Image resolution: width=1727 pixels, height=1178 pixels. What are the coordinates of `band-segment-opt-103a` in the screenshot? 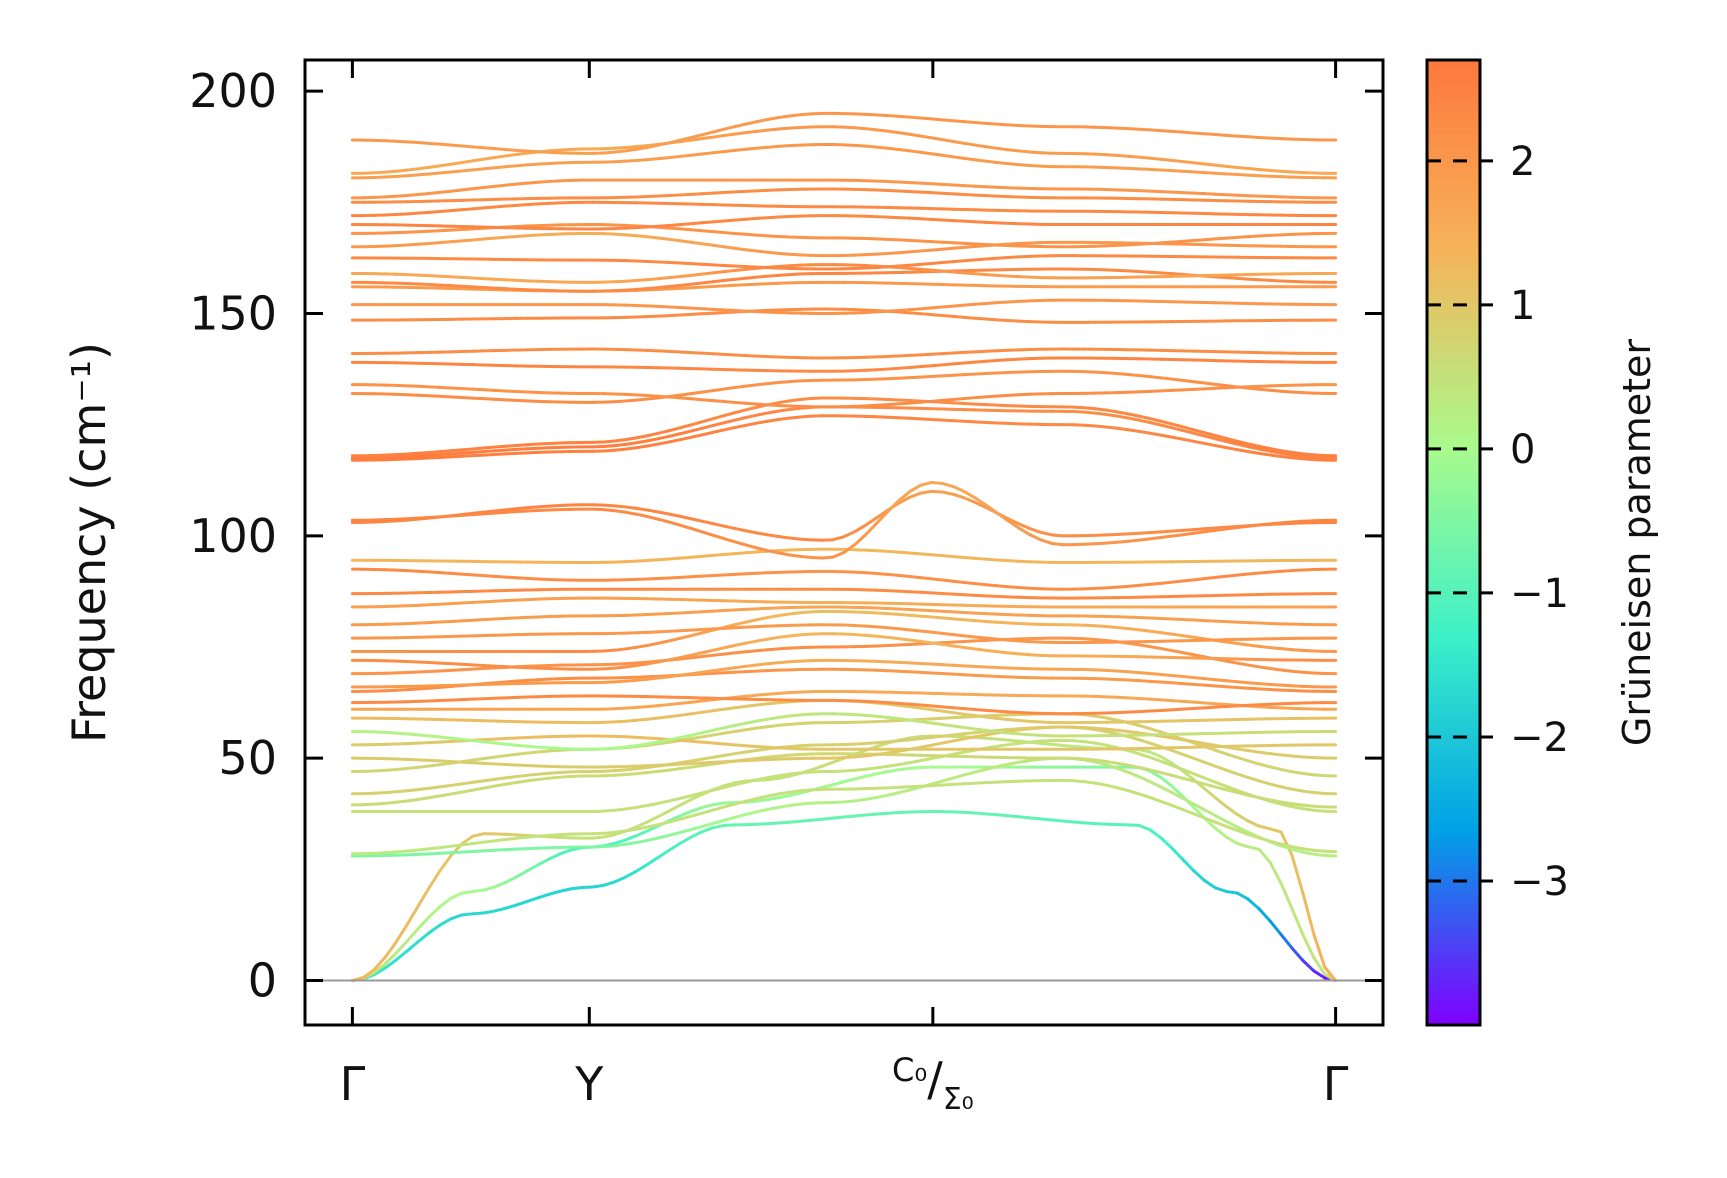 It's located at (532, 507).